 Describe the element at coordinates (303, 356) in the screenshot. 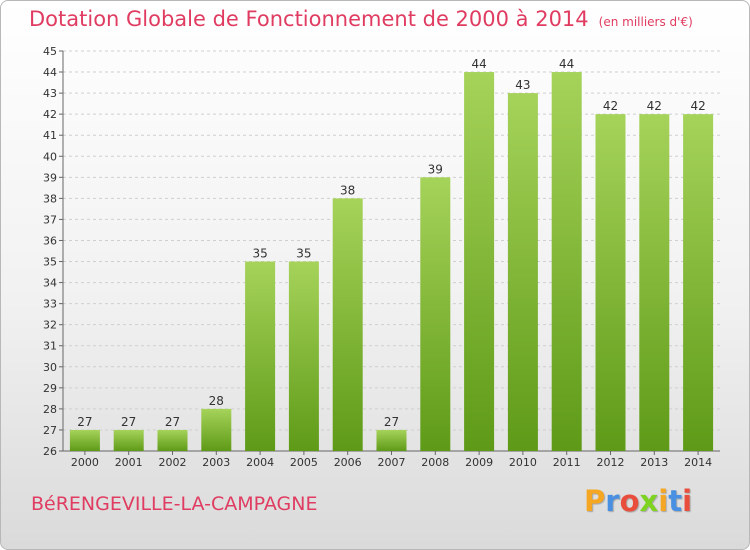

I see `bar-2005` at that location.